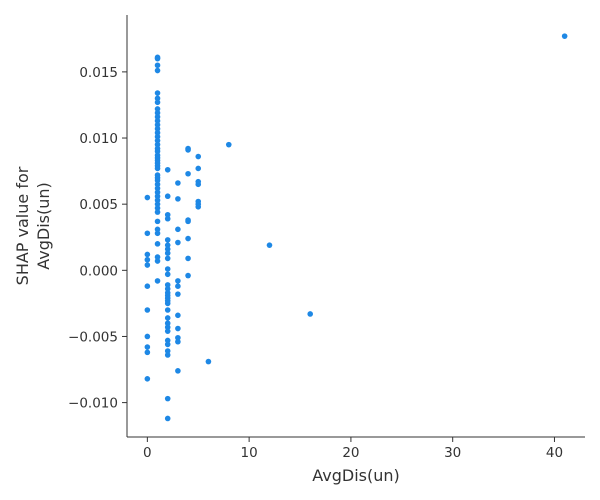  What do you see at coordinates (22, 225) in the screenshot?
I see `y-axis-title-line-1: SHAP value for` at bounding box center [22, 225].